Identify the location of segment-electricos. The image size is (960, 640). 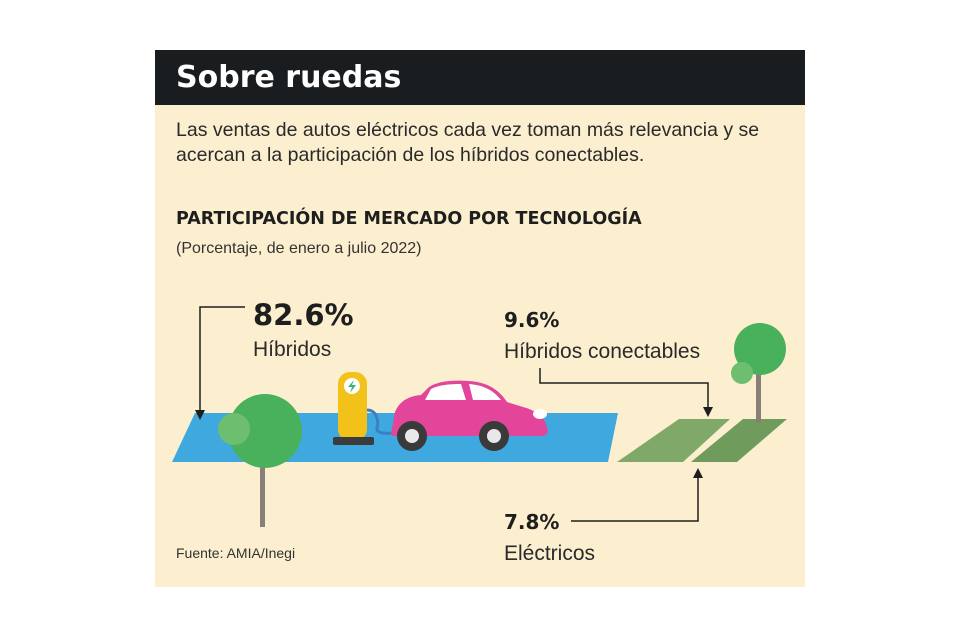
(739, 440).